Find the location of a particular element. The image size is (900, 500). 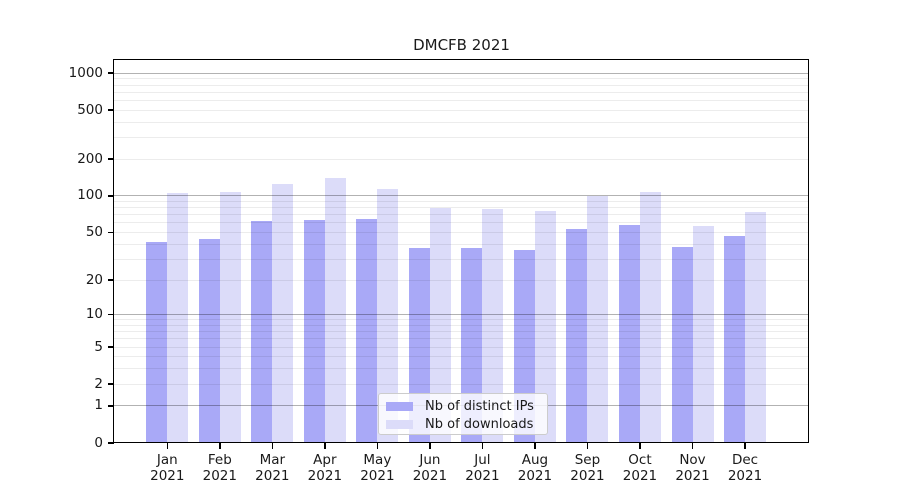

xtick-label-mar: Mar 2021 is located at coordinates (272, 468).